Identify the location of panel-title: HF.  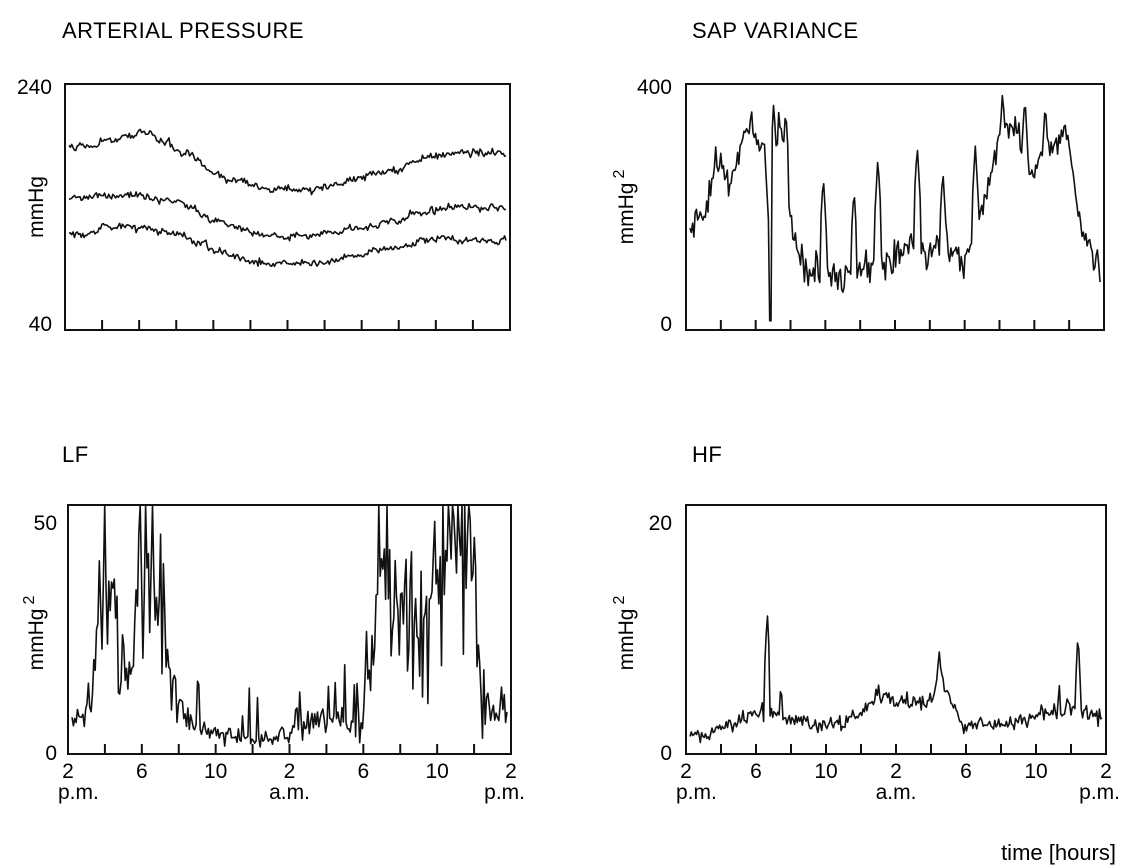
(707, 454).